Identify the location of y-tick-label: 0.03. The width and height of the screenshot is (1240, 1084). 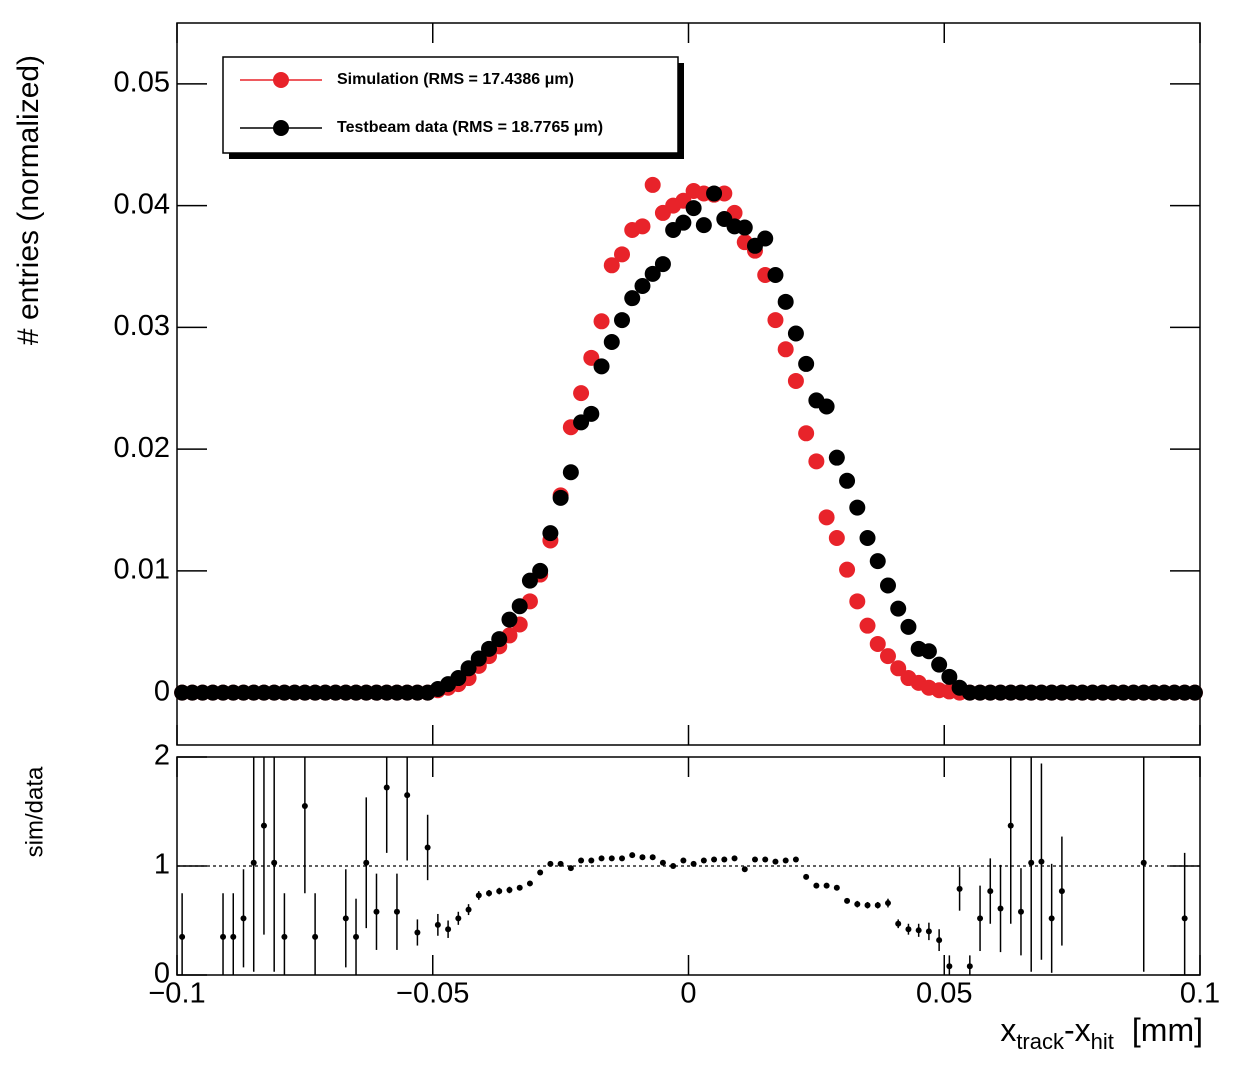
(142, 326).